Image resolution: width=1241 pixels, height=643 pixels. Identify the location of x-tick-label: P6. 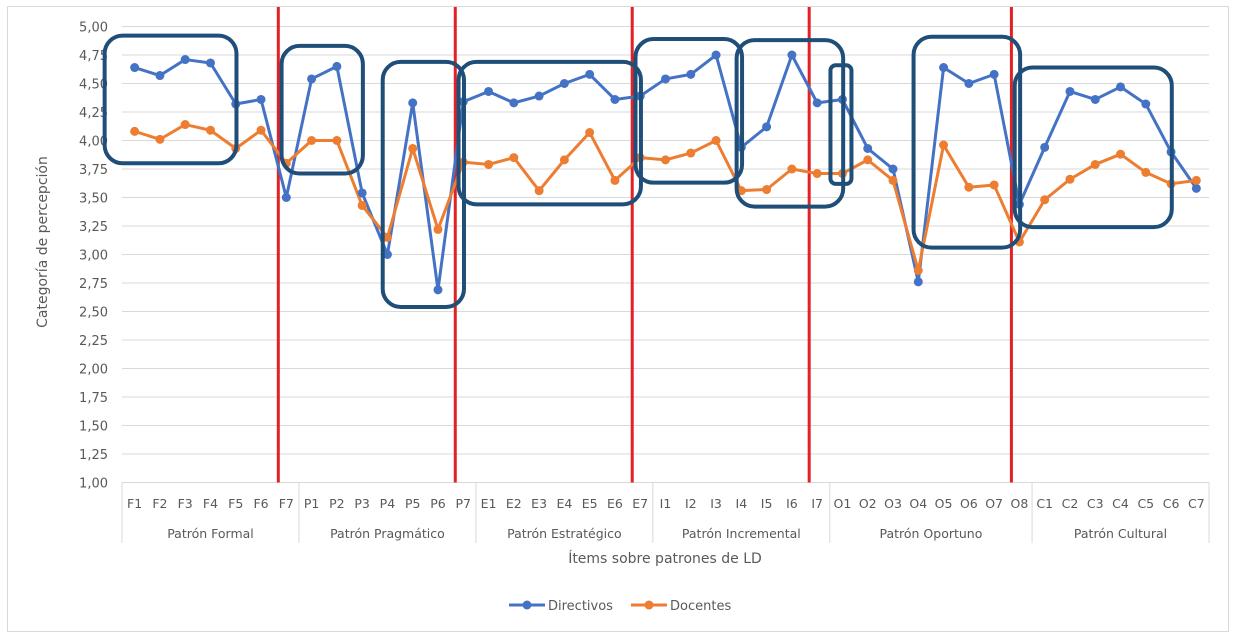
(438, 503).